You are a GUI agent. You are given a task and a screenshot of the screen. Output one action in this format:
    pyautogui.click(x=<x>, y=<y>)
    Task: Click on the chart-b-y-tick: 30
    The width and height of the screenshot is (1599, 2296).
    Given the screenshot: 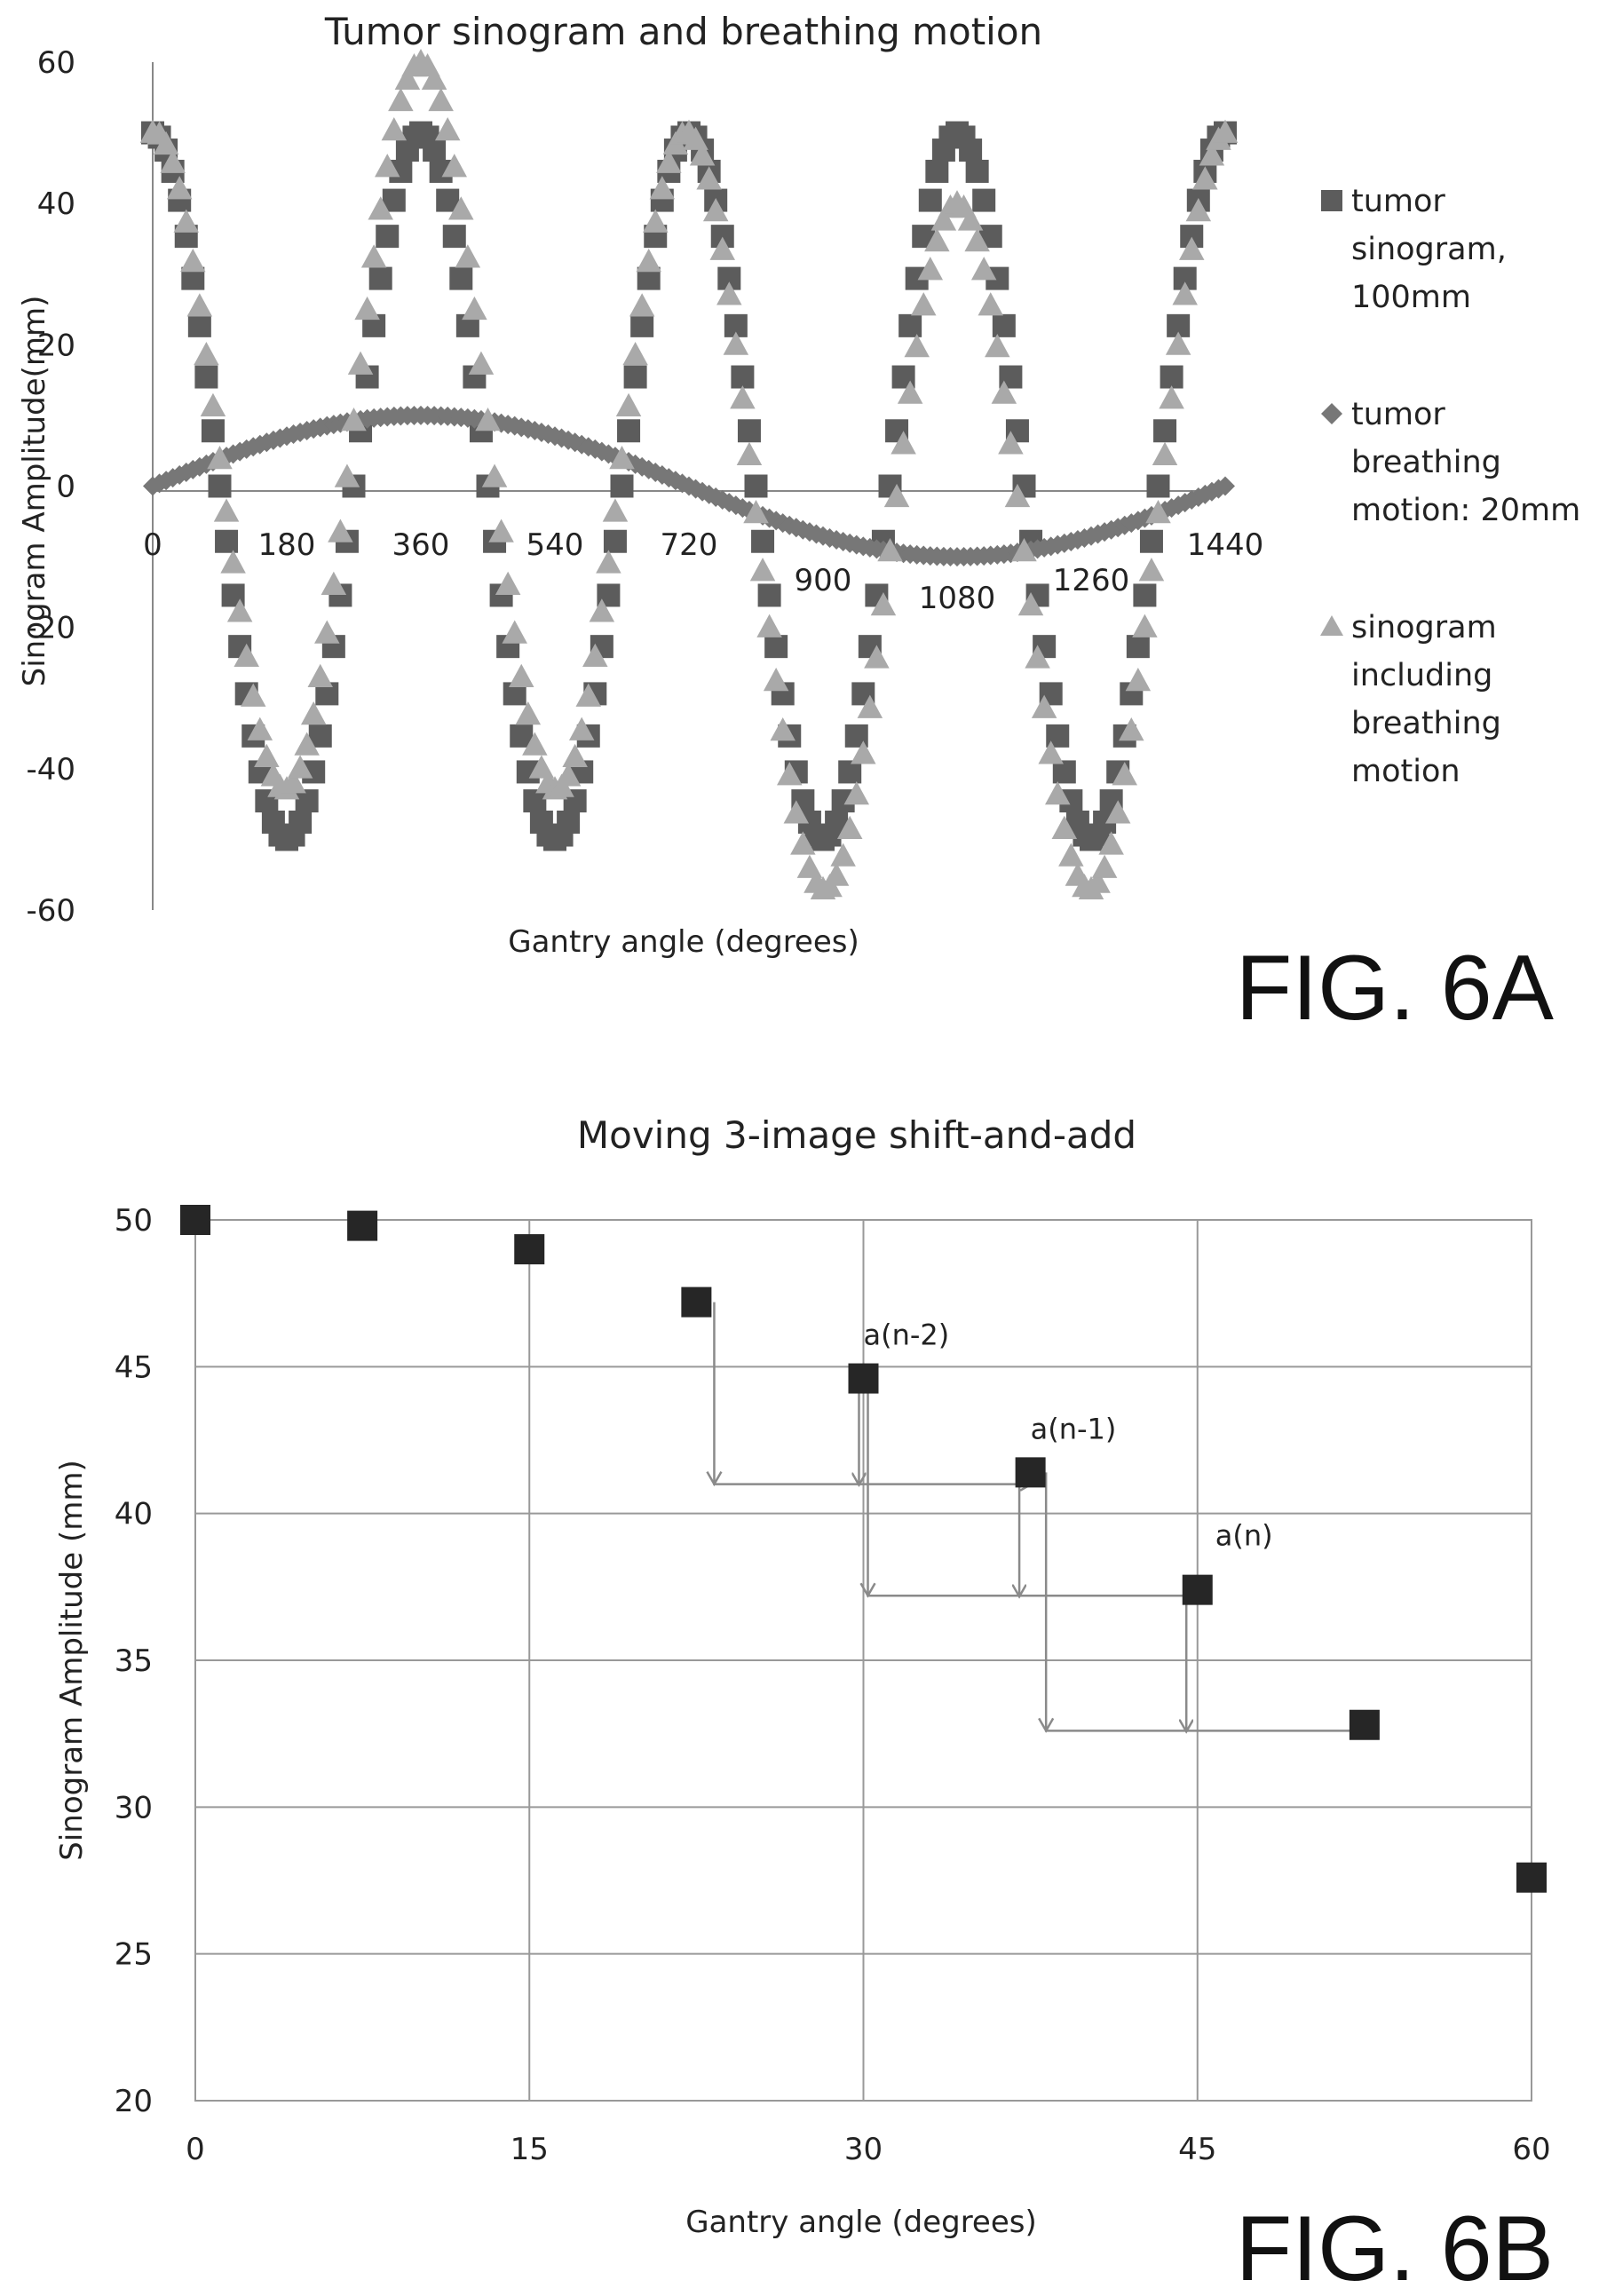 What is the action you would take?
    pyautogui.click(x=134, y=1807)
    